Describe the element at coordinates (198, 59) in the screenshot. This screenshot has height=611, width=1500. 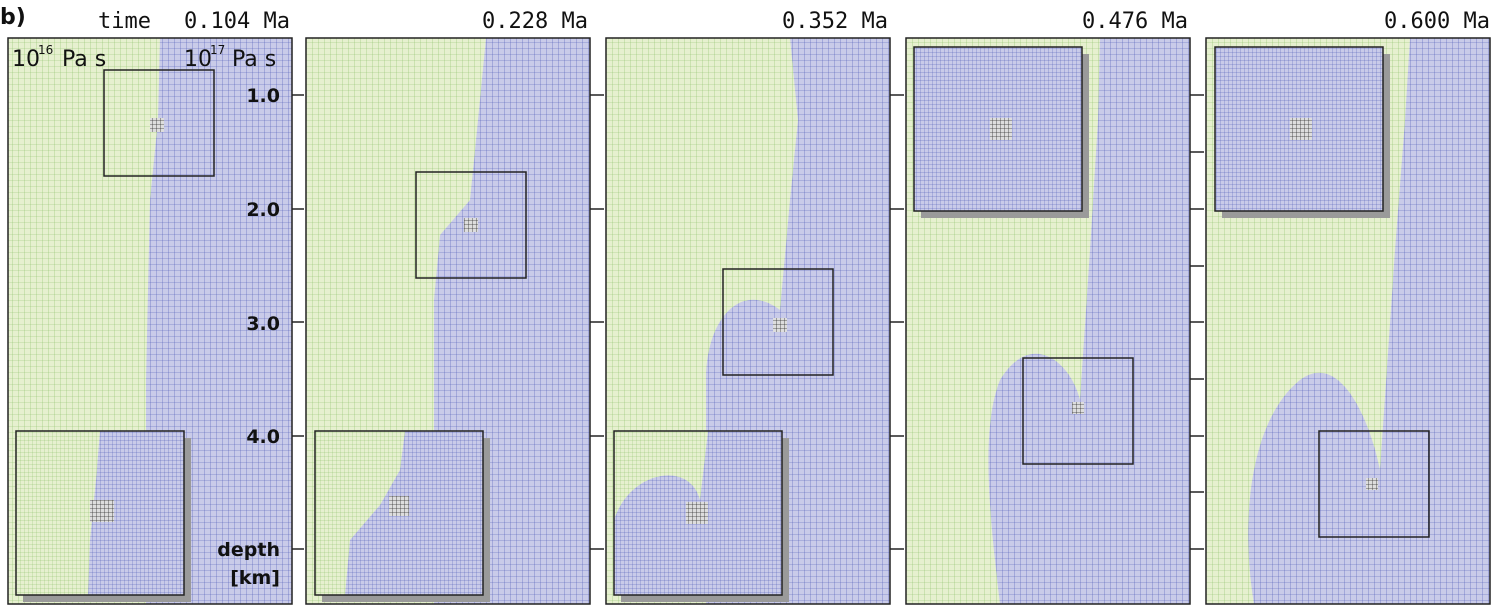
I see `viscosity-right-base: 10` at that location.